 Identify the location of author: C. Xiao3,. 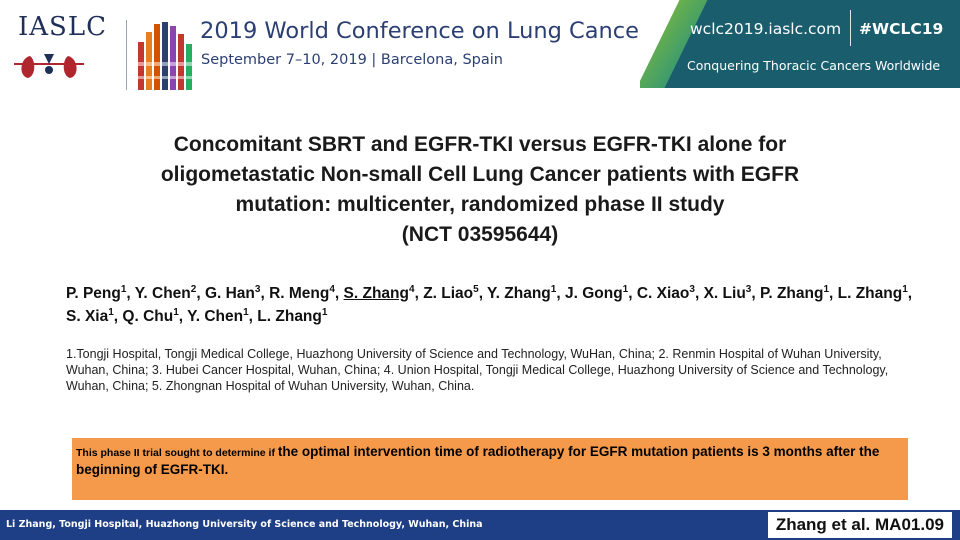
(670, 292).